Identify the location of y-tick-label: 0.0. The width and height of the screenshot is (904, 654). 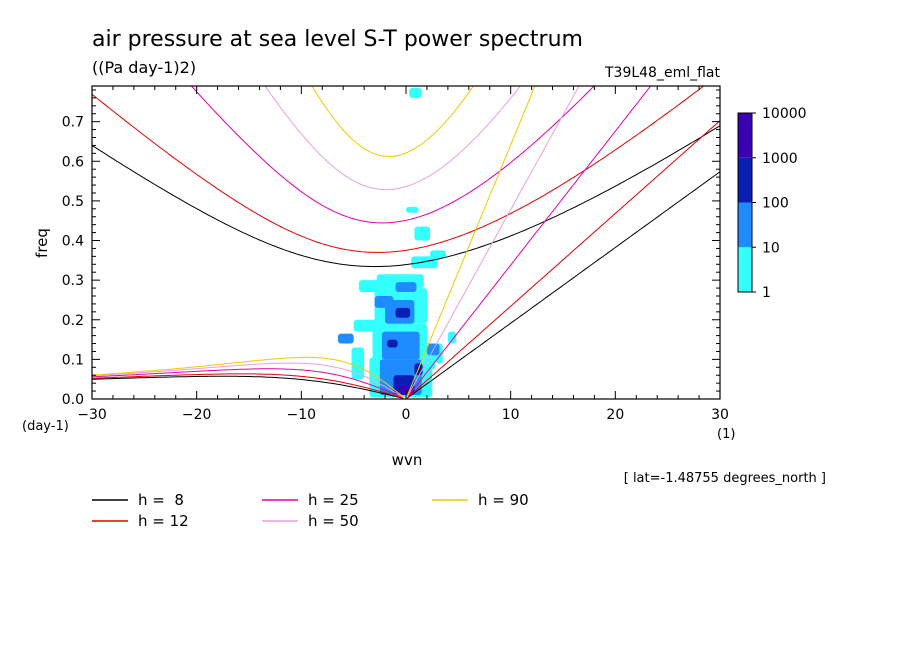
(73, 400).